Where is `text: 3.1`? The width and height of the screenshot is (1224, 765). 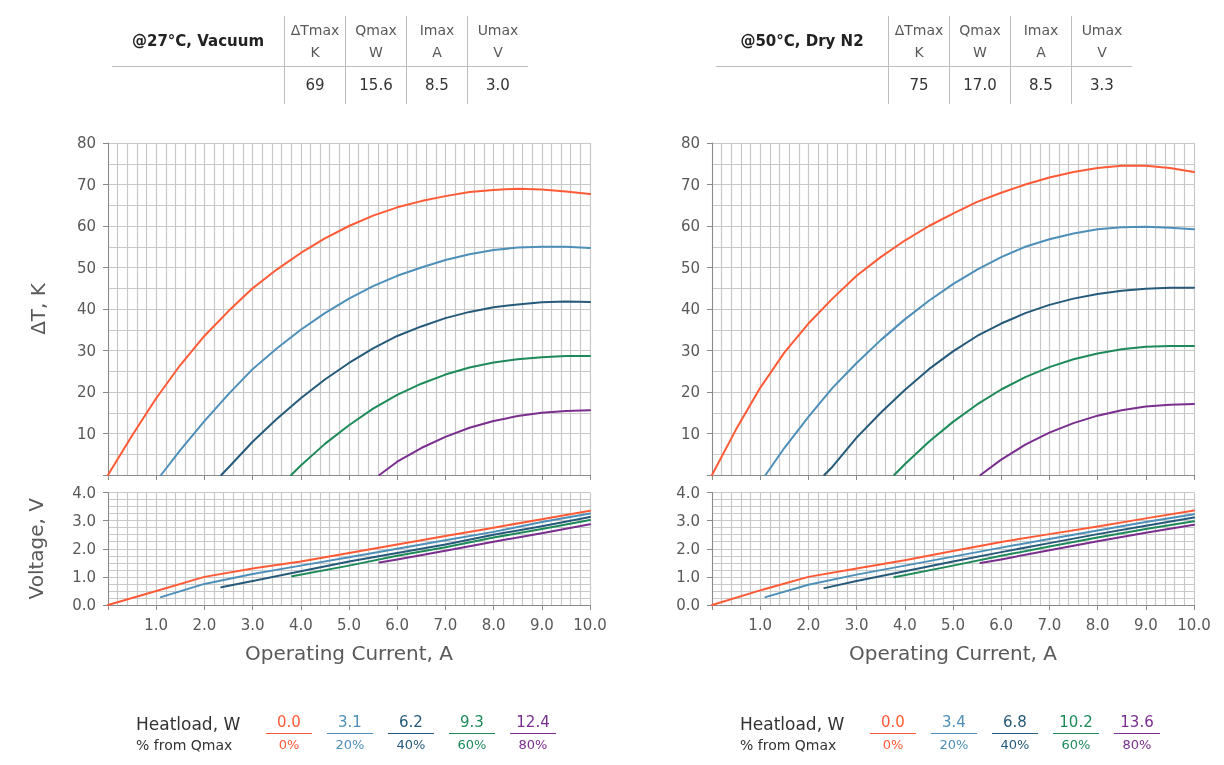 text: 3.1 is located at coordinates (350, 723).